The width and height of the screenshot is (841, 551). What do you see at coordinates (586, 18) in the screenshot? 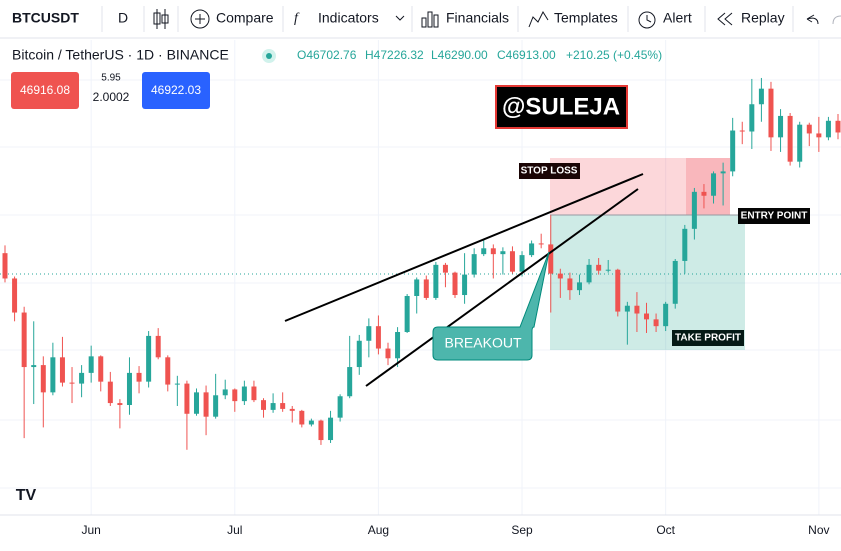
I see `templates-button: Templates` at bounding box center [586, 18].